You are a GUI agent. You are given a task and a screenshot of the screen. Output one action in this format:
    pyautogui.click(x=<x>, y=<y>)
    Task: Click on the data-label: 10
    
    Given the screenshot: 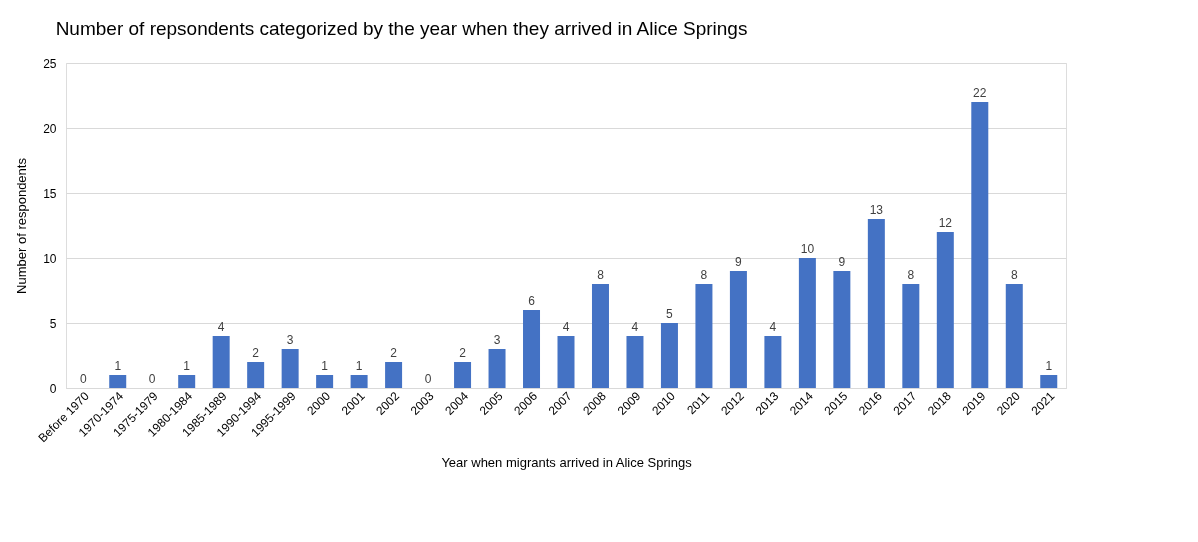 What is the action you would take?
    pyautogui.click(x=807, y=249)
    